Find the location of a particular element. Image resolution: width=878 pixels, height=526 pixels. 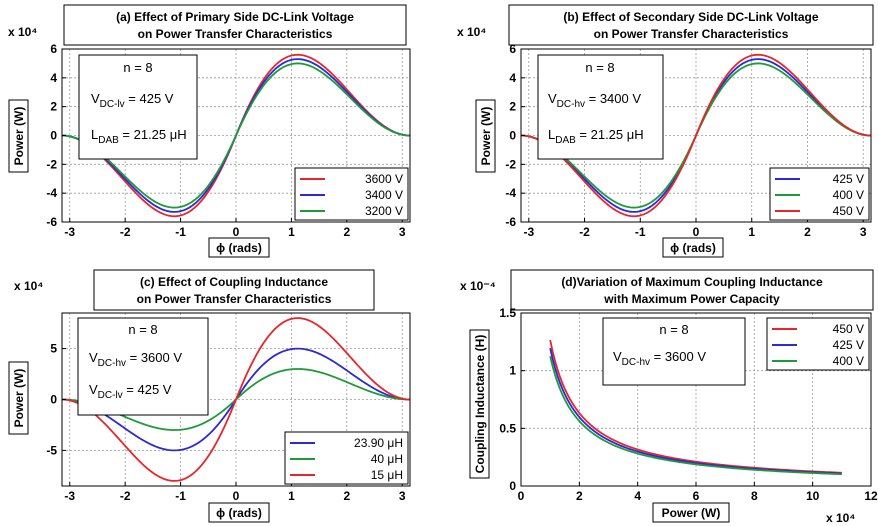

panel-b-xlabel-box is located at coordinates (693, 247).